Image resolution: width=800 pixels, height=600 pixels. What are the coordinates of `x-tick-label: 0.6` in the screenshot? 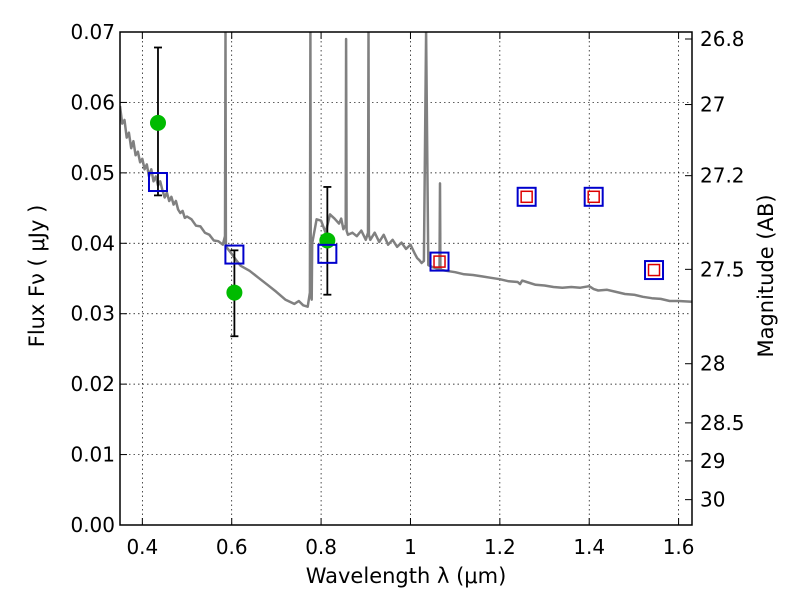 It's located at (232, 547).